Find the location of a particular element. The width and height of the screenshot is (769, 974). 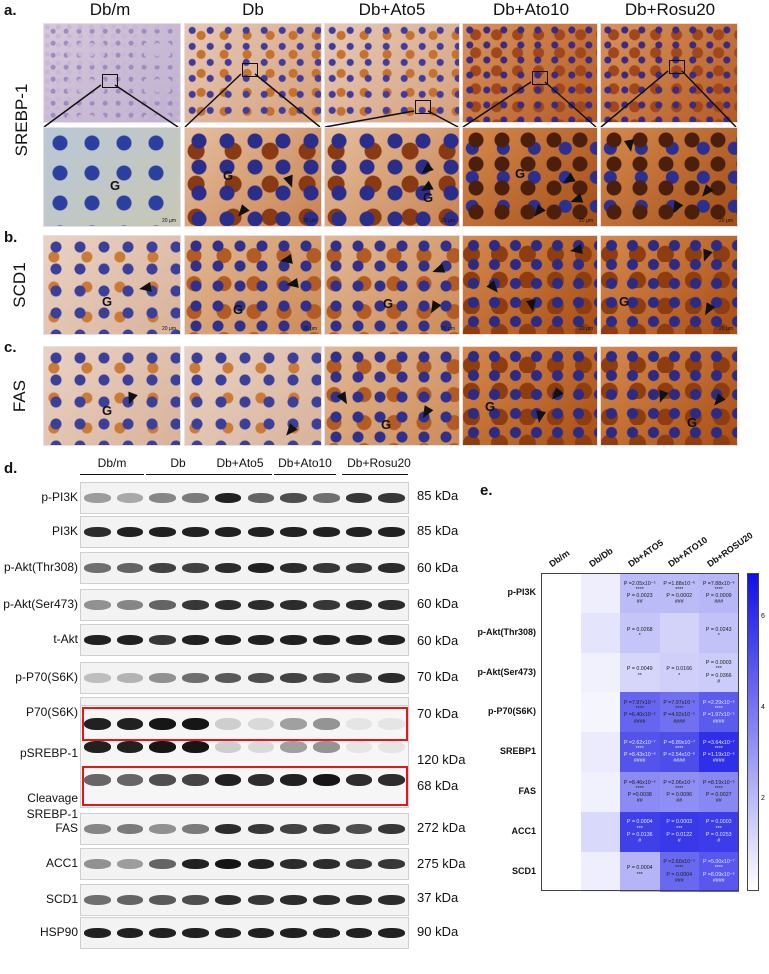

heatmap-row-label: p-Akt(Ser473) is located at coordinates (506, 671).